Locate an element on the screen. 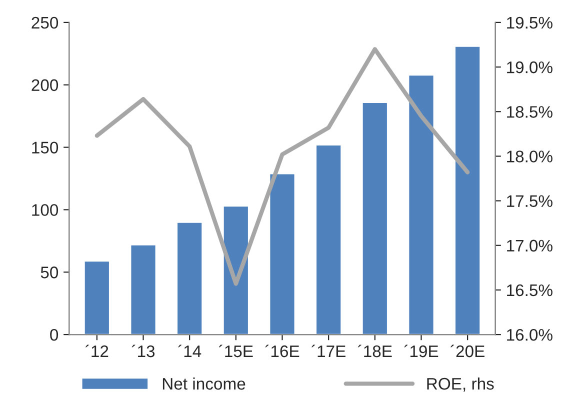 The height and width of the screenshot is (408, 576). x-tick-label: ´13 is located at coordinates (143, 351).